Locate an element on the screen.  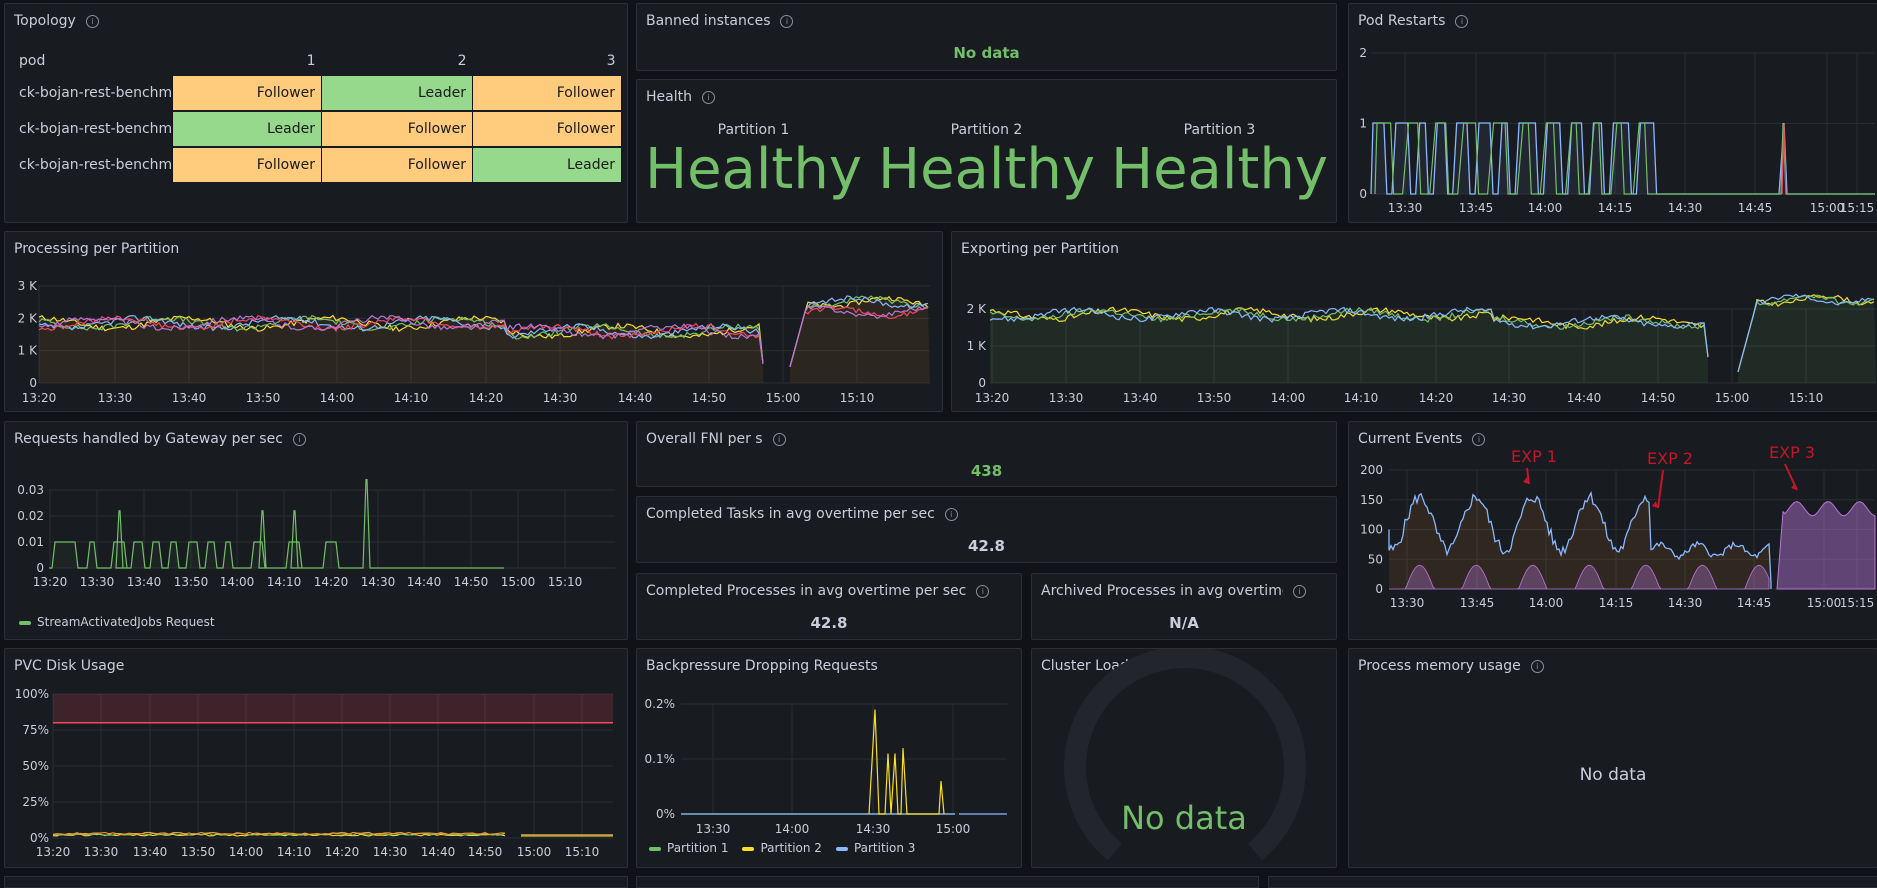
panel-title: Process memory usage i is located at coordinates (1451, 666).